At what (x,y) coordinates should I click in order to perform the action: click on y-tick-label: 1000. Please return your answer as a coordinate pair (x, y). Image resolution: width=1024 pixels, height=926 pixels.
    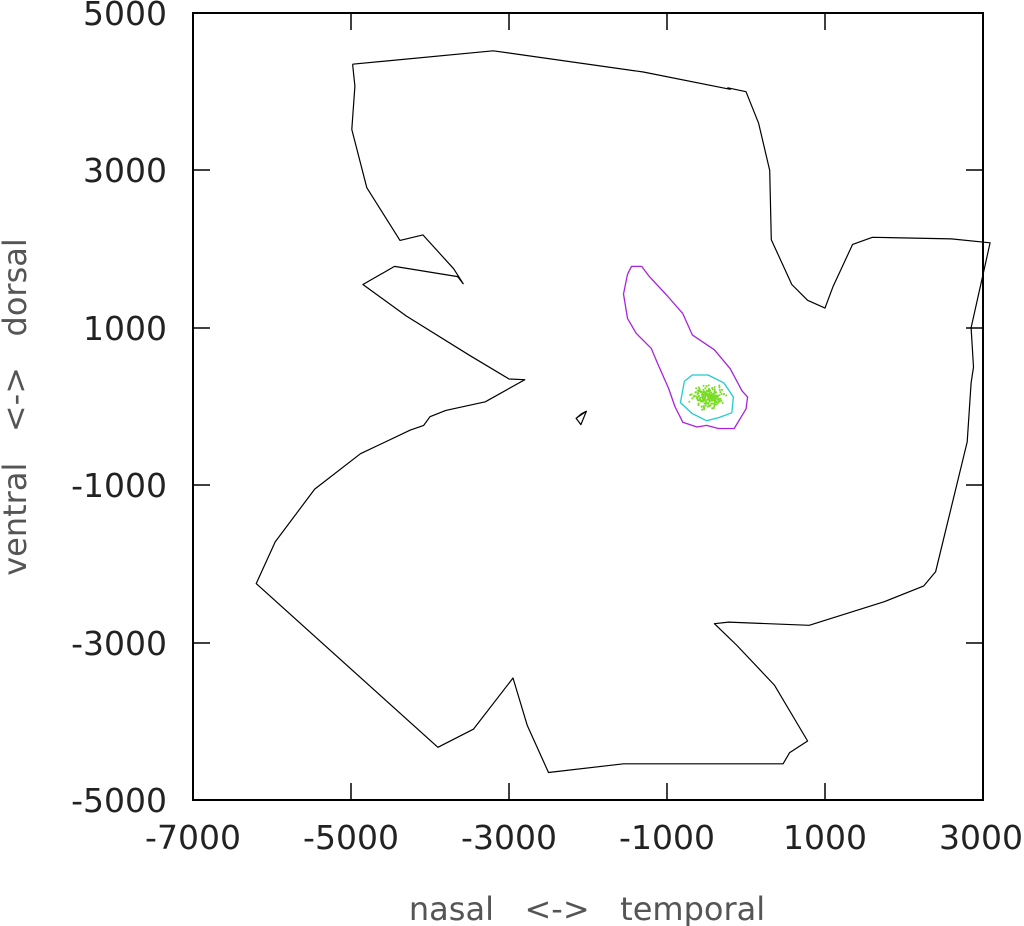
    Looking at the image, I should click on (125, 328).